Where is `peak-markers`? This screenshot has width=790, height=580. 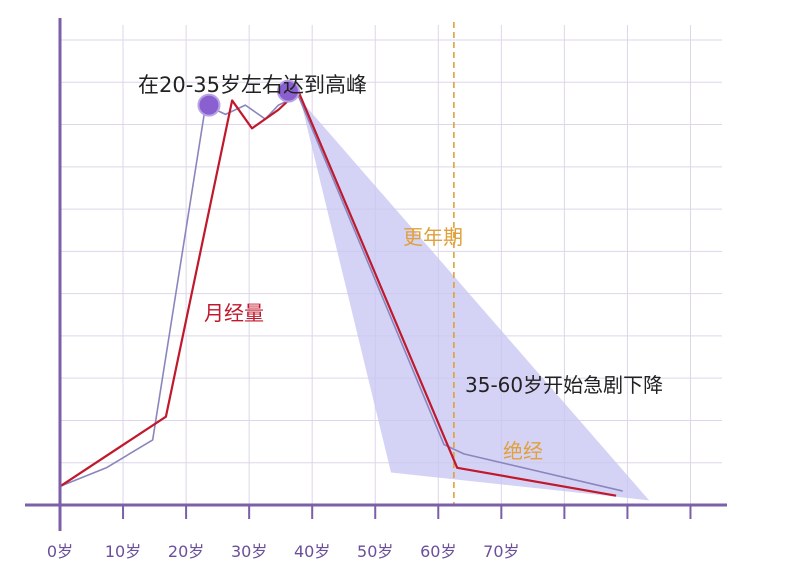
peak-markers is located at coordinates (248, 98).